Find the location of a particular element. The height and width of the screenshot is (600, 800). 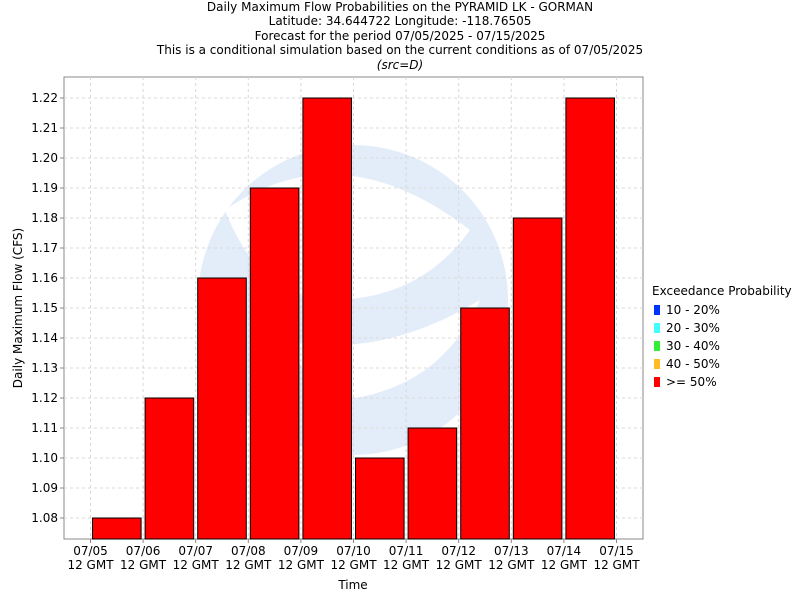

x-tick-label-date: 07/14 is located at coordinates (564, 551).